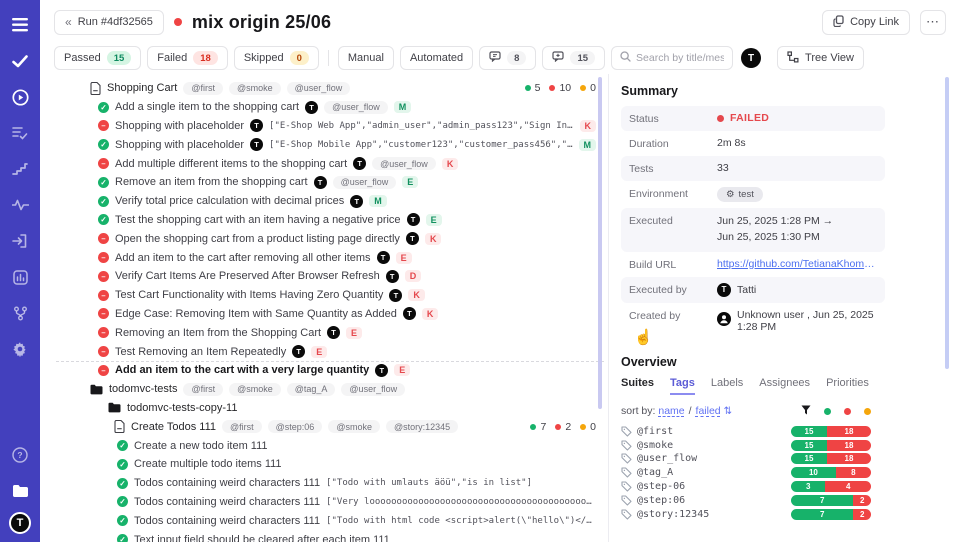 This screenshot has height=542, width=960. I want to click on failed-filter-dot, so click(847, 411).